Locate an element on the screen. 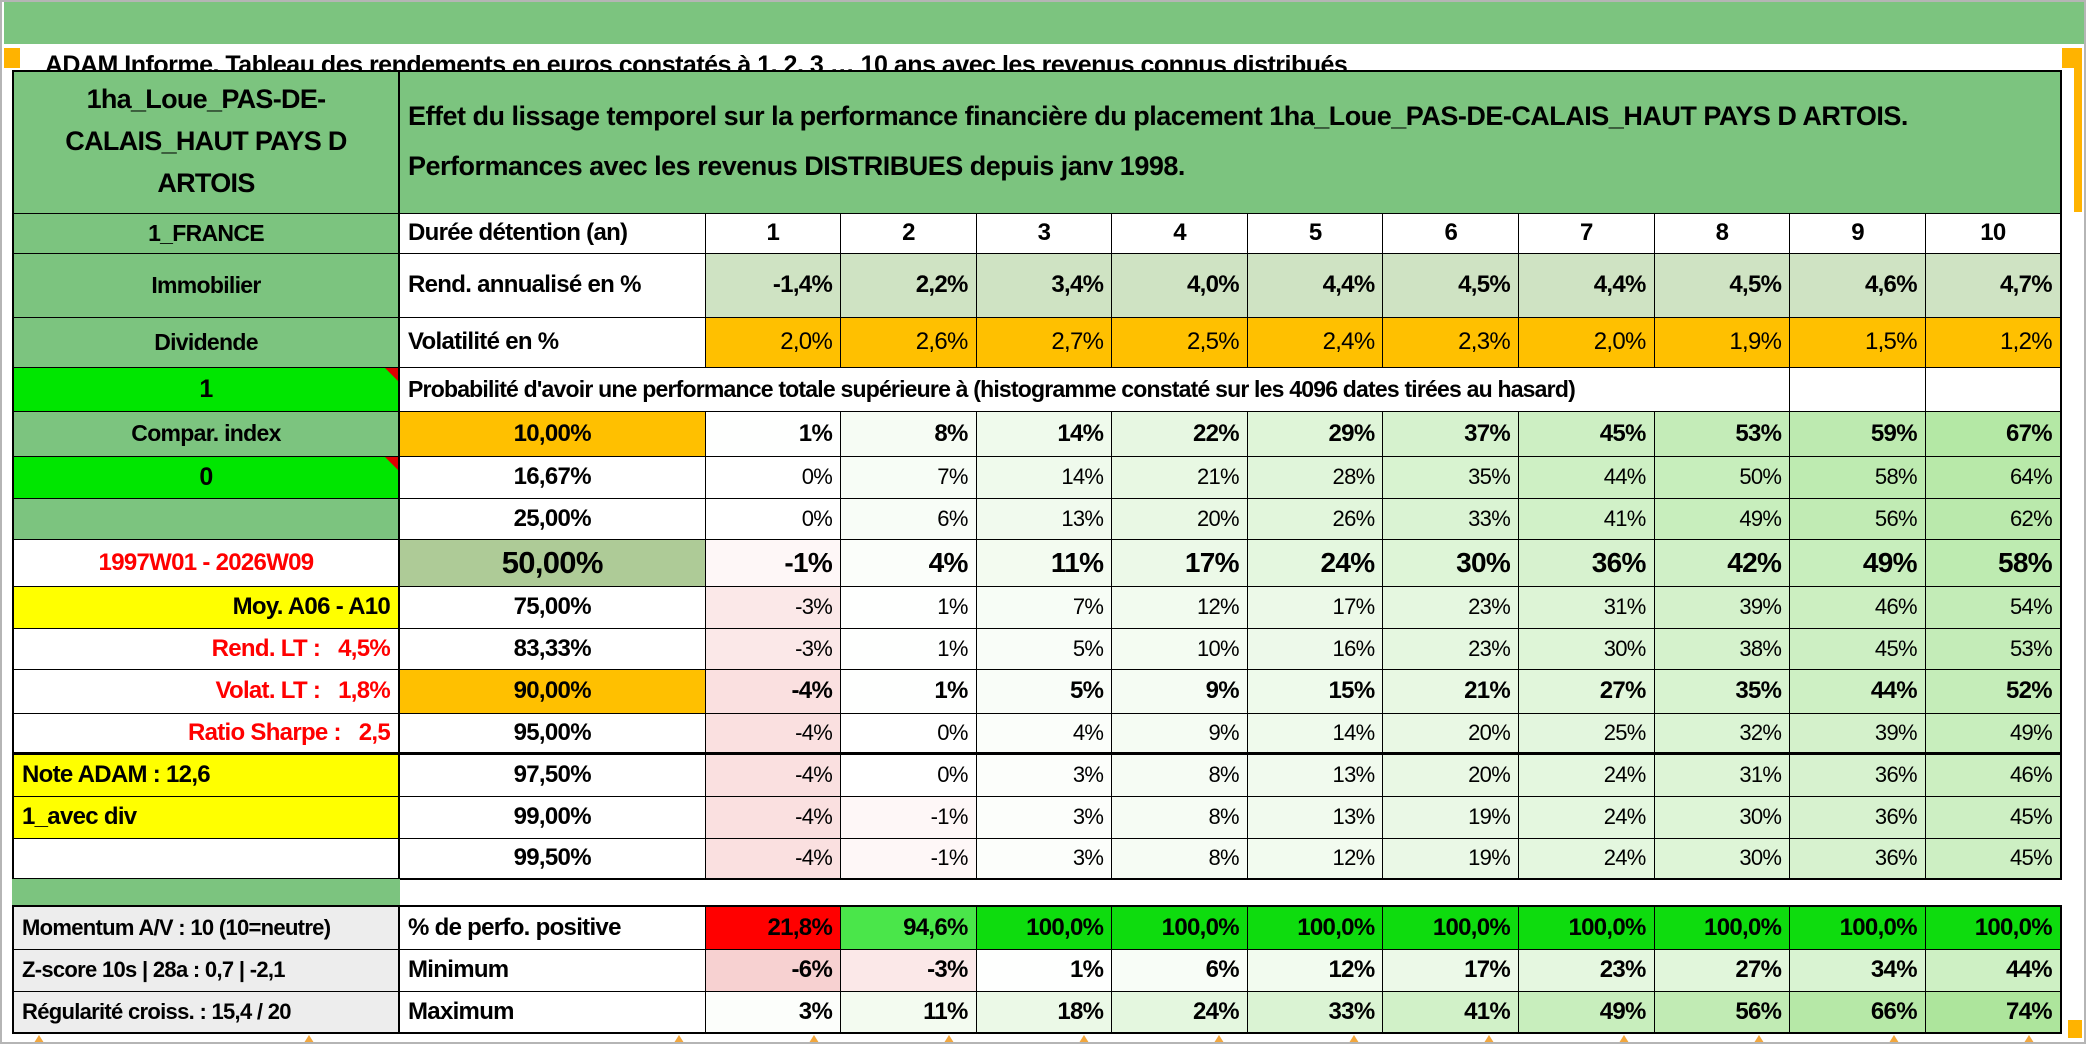 The width and height of the screenshot is (2086, 1044). probability-threshold-cell: 99,00% is located at coordinates (552, 817).